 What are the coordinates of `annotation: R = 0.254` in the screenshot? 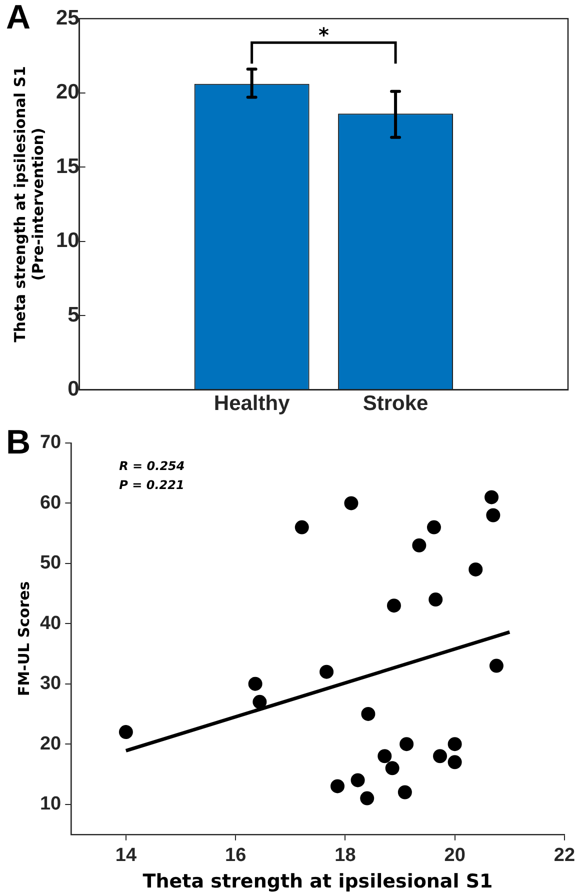 It's located at (152, 466).